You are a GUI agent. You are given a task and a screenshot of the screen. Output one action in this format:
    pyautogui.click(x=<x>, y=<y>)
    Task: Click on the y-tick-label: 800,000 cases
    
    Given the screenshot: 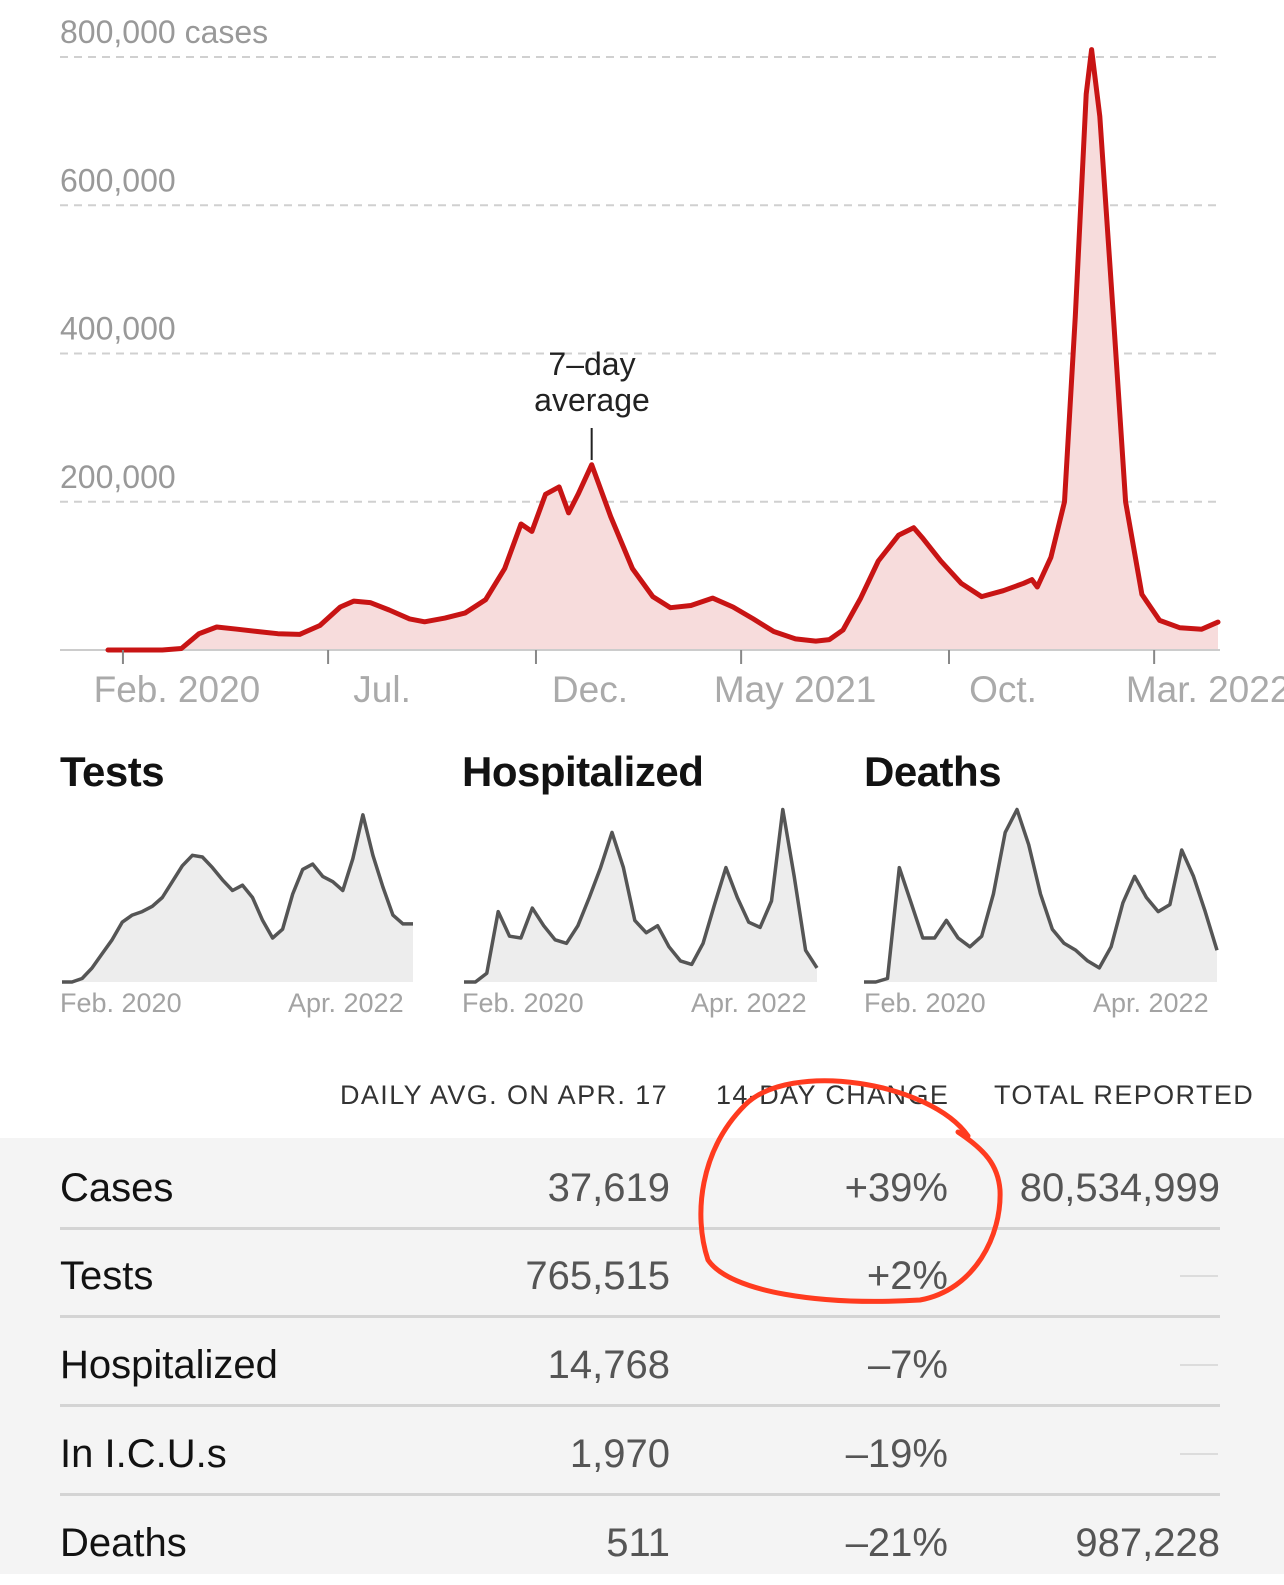 What is the action you would take?
    pyautogui.click(x=164, y=32)
    